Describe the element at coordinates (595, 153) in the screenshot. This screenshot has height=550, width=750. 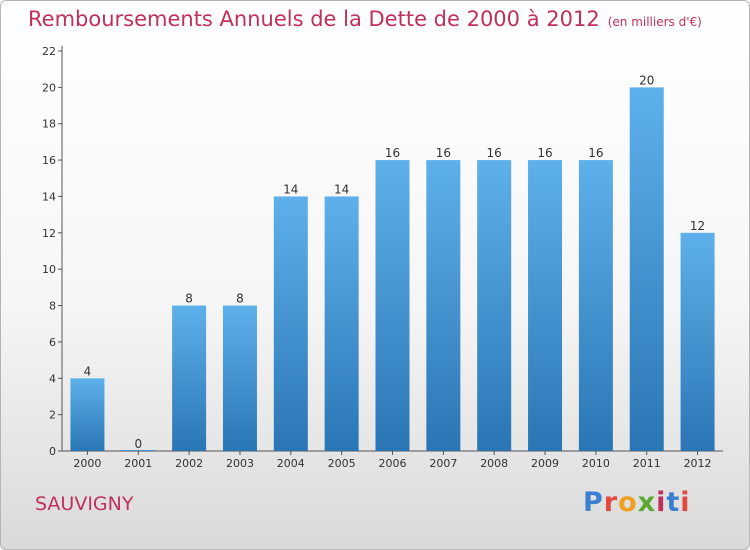
I see `value-label-2010: 16` at that location.